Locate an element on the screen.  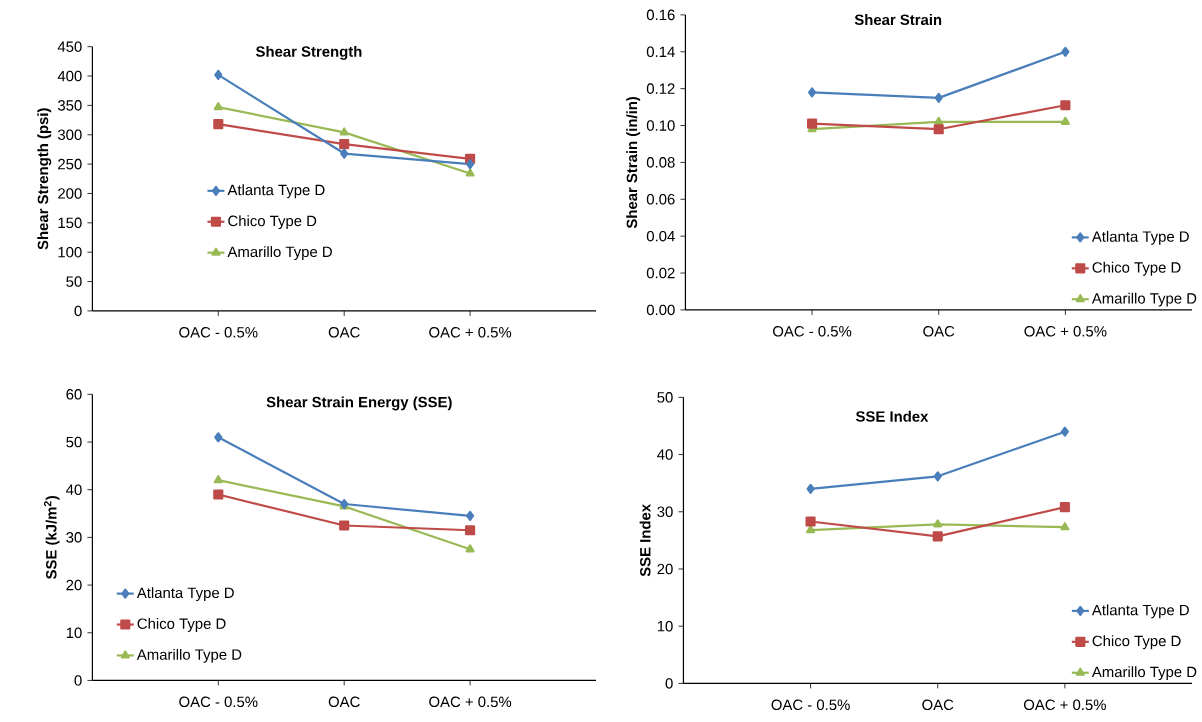
y-tick-label: 400 is located at coordinates (69, 76).